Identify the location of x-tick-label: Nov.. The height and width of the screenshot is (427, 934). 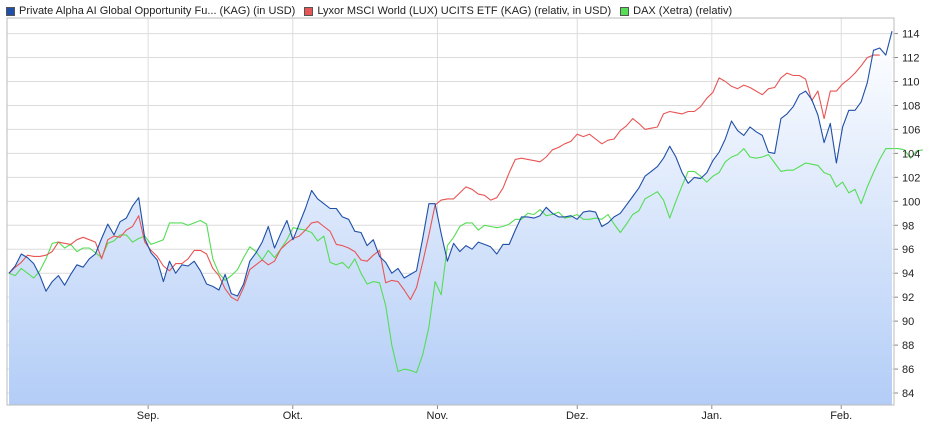
(438, 416).